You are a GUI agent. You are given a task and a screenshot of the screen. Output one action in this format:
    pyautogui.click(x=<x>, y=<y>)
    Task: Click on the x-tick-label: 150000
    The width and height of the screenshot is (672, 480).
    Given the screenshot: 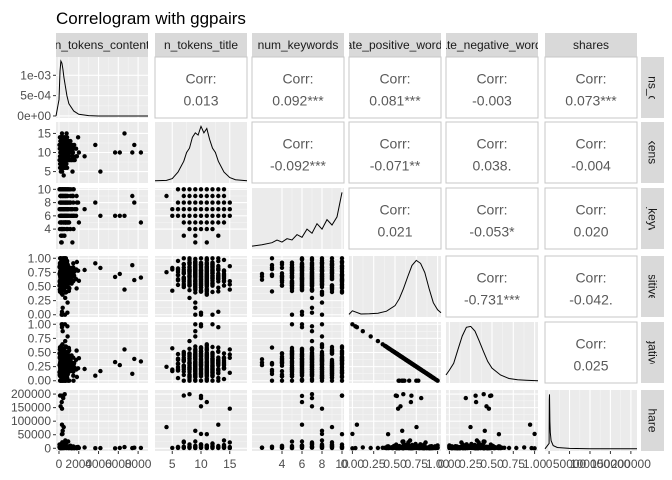 What is the action you would take?
    pyautogui.click(x=610, y=464)
    